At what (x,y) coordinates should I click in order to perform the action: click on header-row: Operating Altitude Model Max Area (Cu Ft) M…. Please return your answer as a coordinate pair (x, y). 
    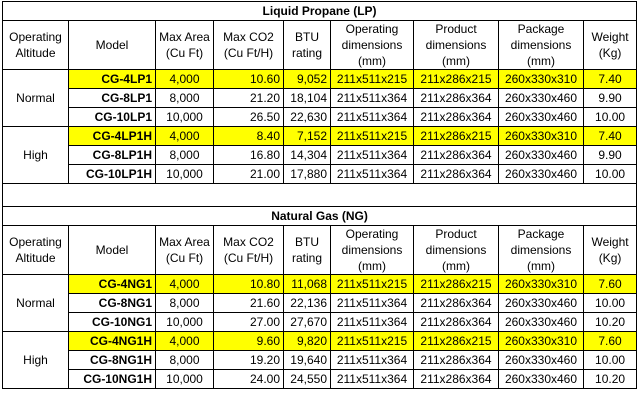
    Looking at the image, I should click on (320, 250).